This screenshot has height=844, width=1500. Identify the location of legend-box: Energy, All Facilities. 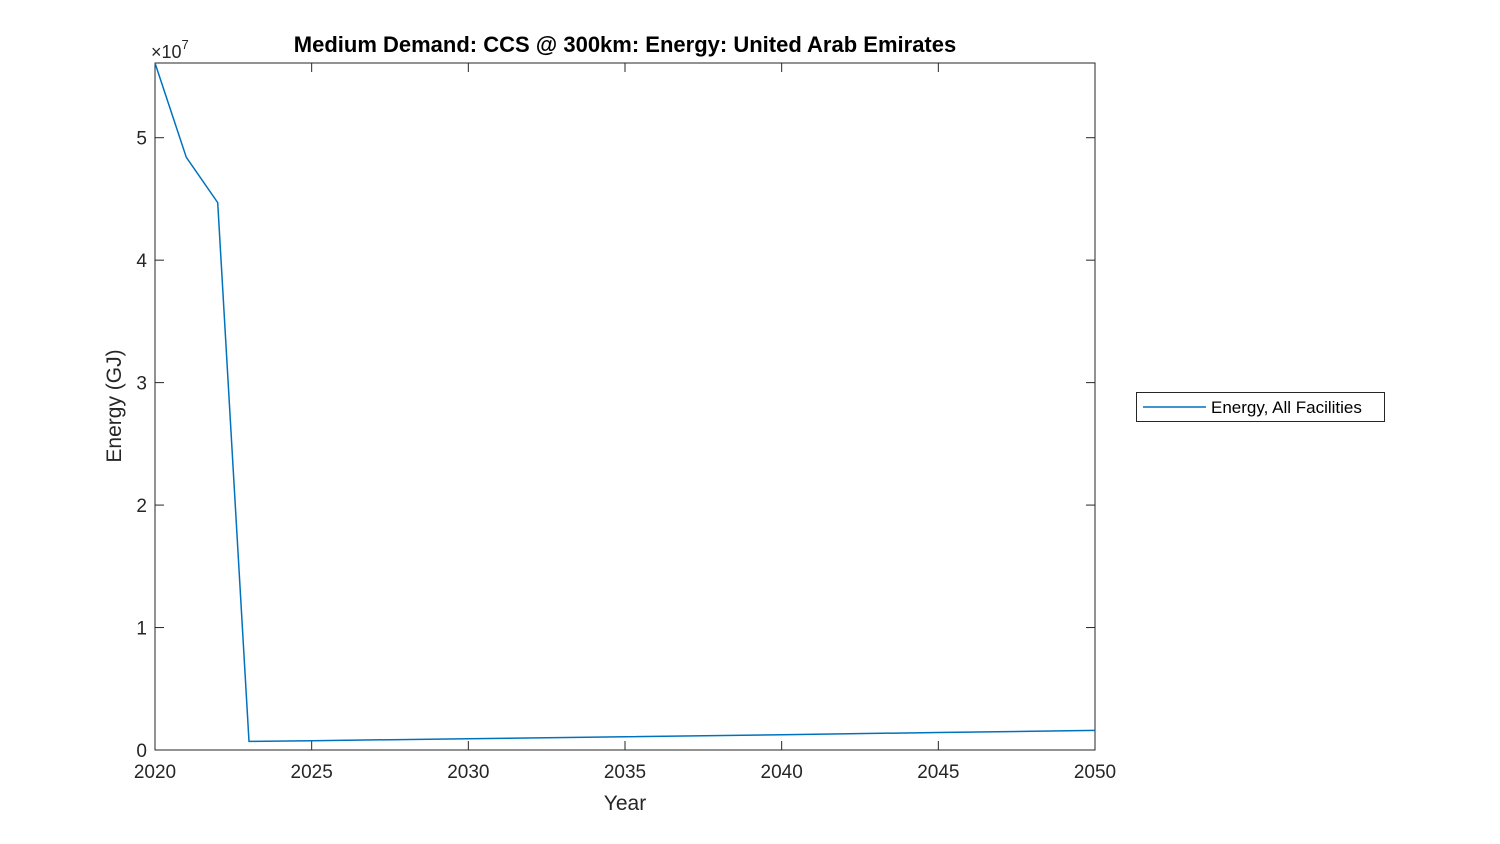
(1260, 407).